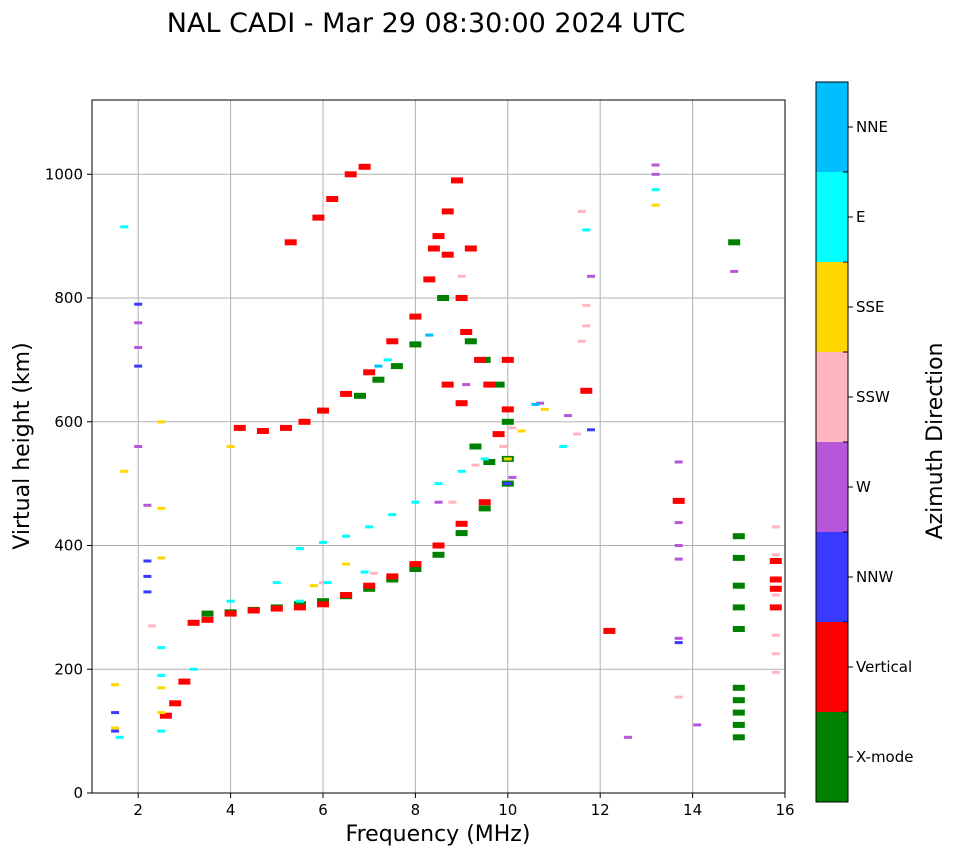 The height and width of the screenshot is (857, 958). Describe the element at coordinates (64, 174) in the screenshot. I see `y-tick-label: 1000` at that location.